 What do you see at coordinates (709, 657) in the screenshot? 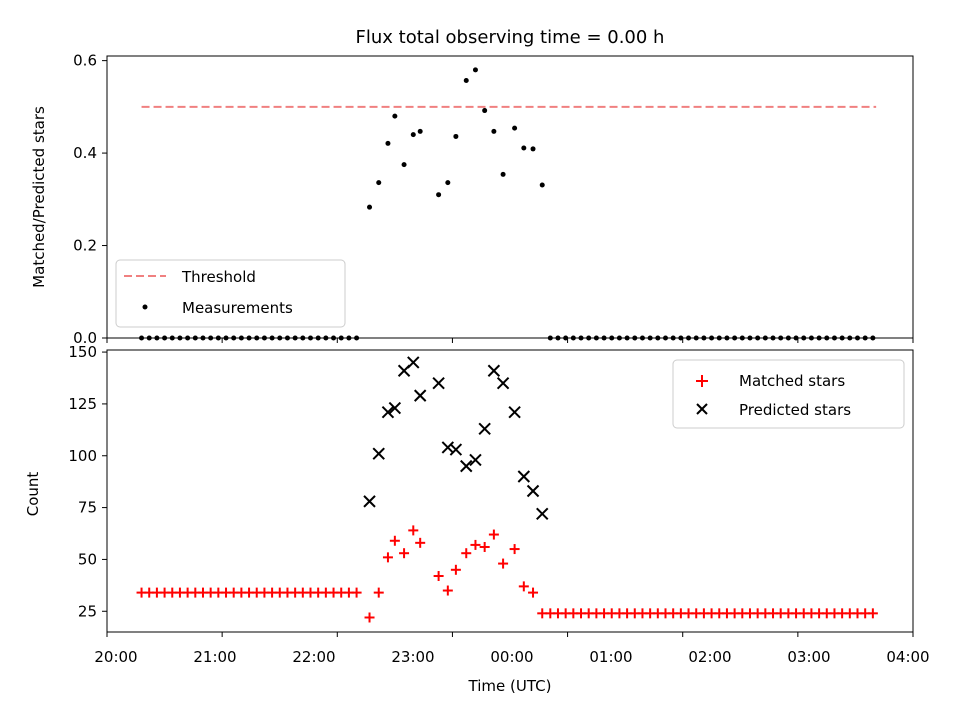
I see `bottom-x-tick-label: 02:00` at bounding box center [709, 657].